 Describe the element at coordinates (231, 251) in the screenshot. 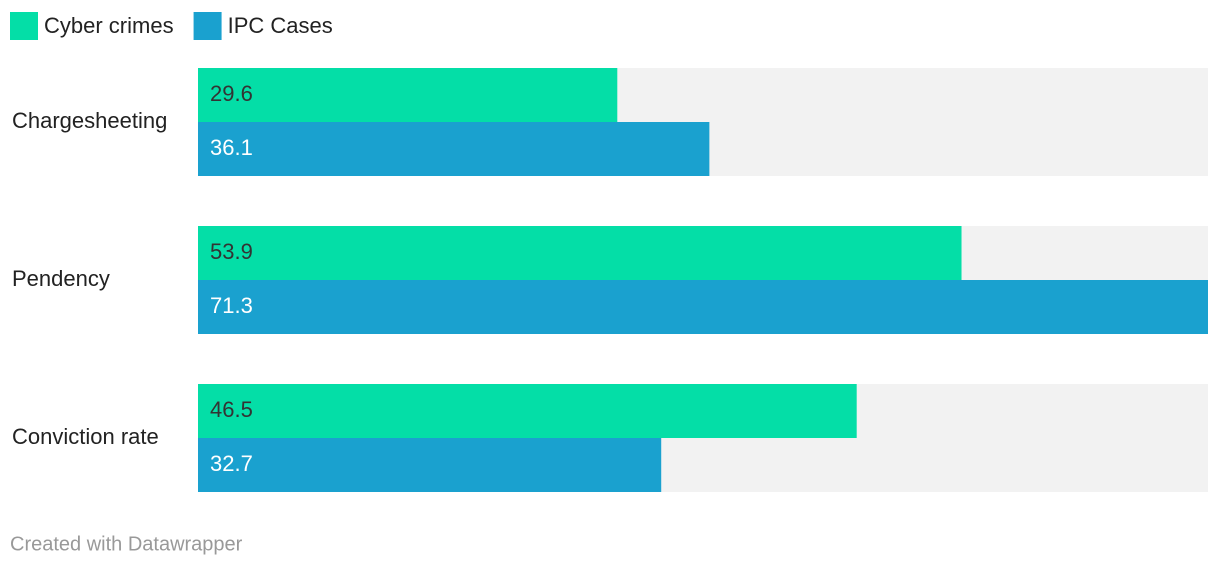

I see `value-label: 53.9` at that location.